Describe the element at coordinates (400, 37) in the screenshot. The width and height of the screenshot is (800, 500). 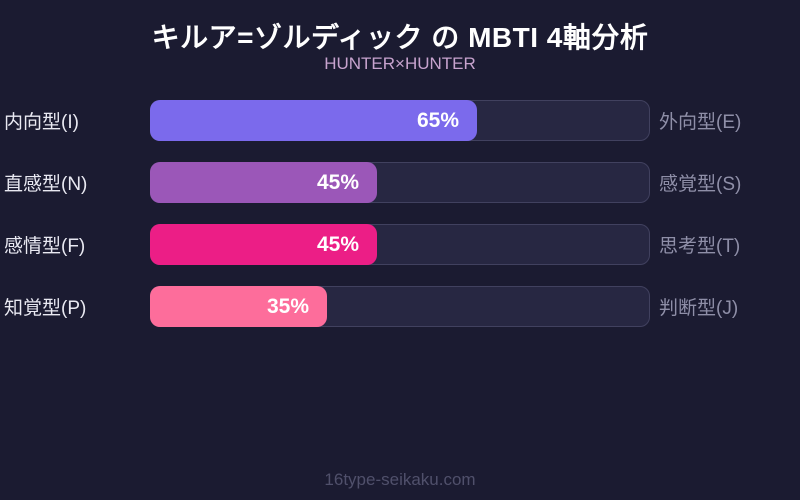
I see `chart-title: キルア=ゾルディック の MBTI 4軸分析` at that location.